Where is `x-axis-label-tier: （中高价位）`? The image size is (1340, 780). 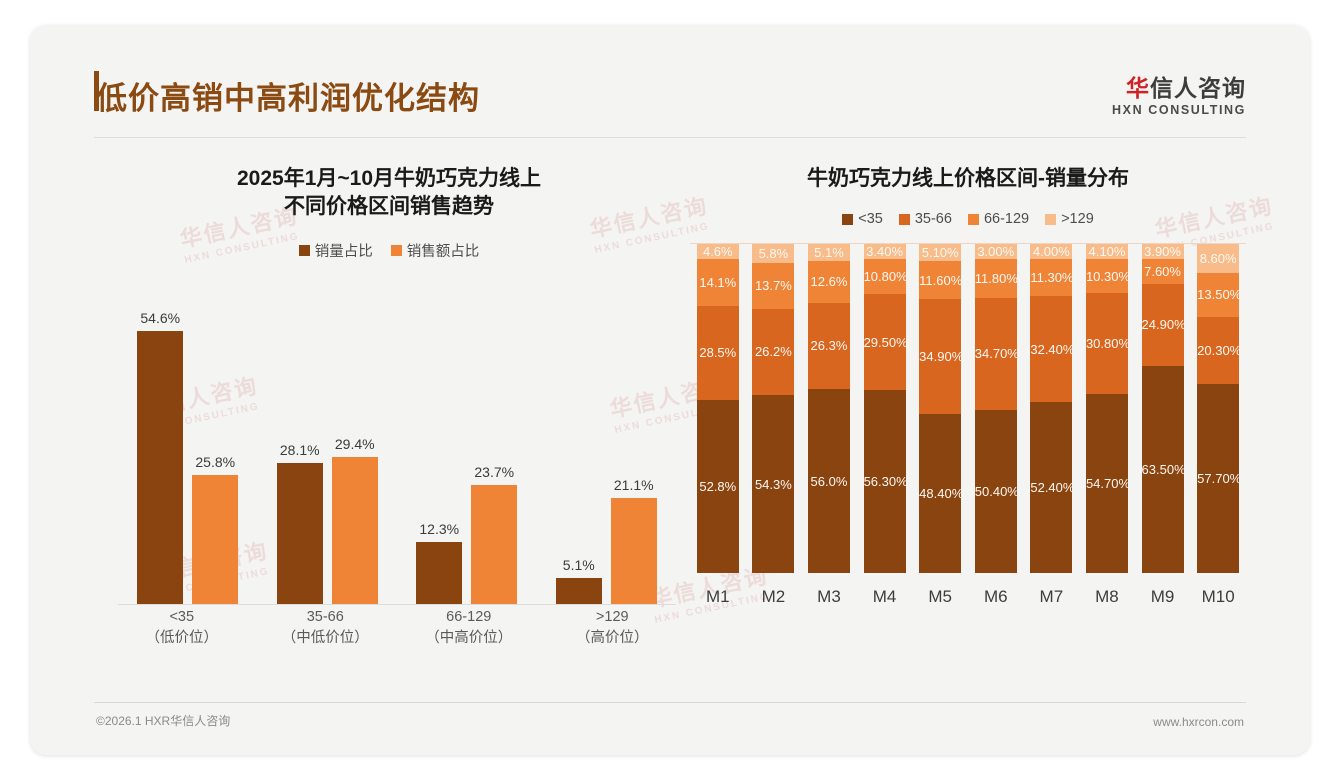 x-axis-label-tier: （中高价位） is located at coordinates (469, 637).